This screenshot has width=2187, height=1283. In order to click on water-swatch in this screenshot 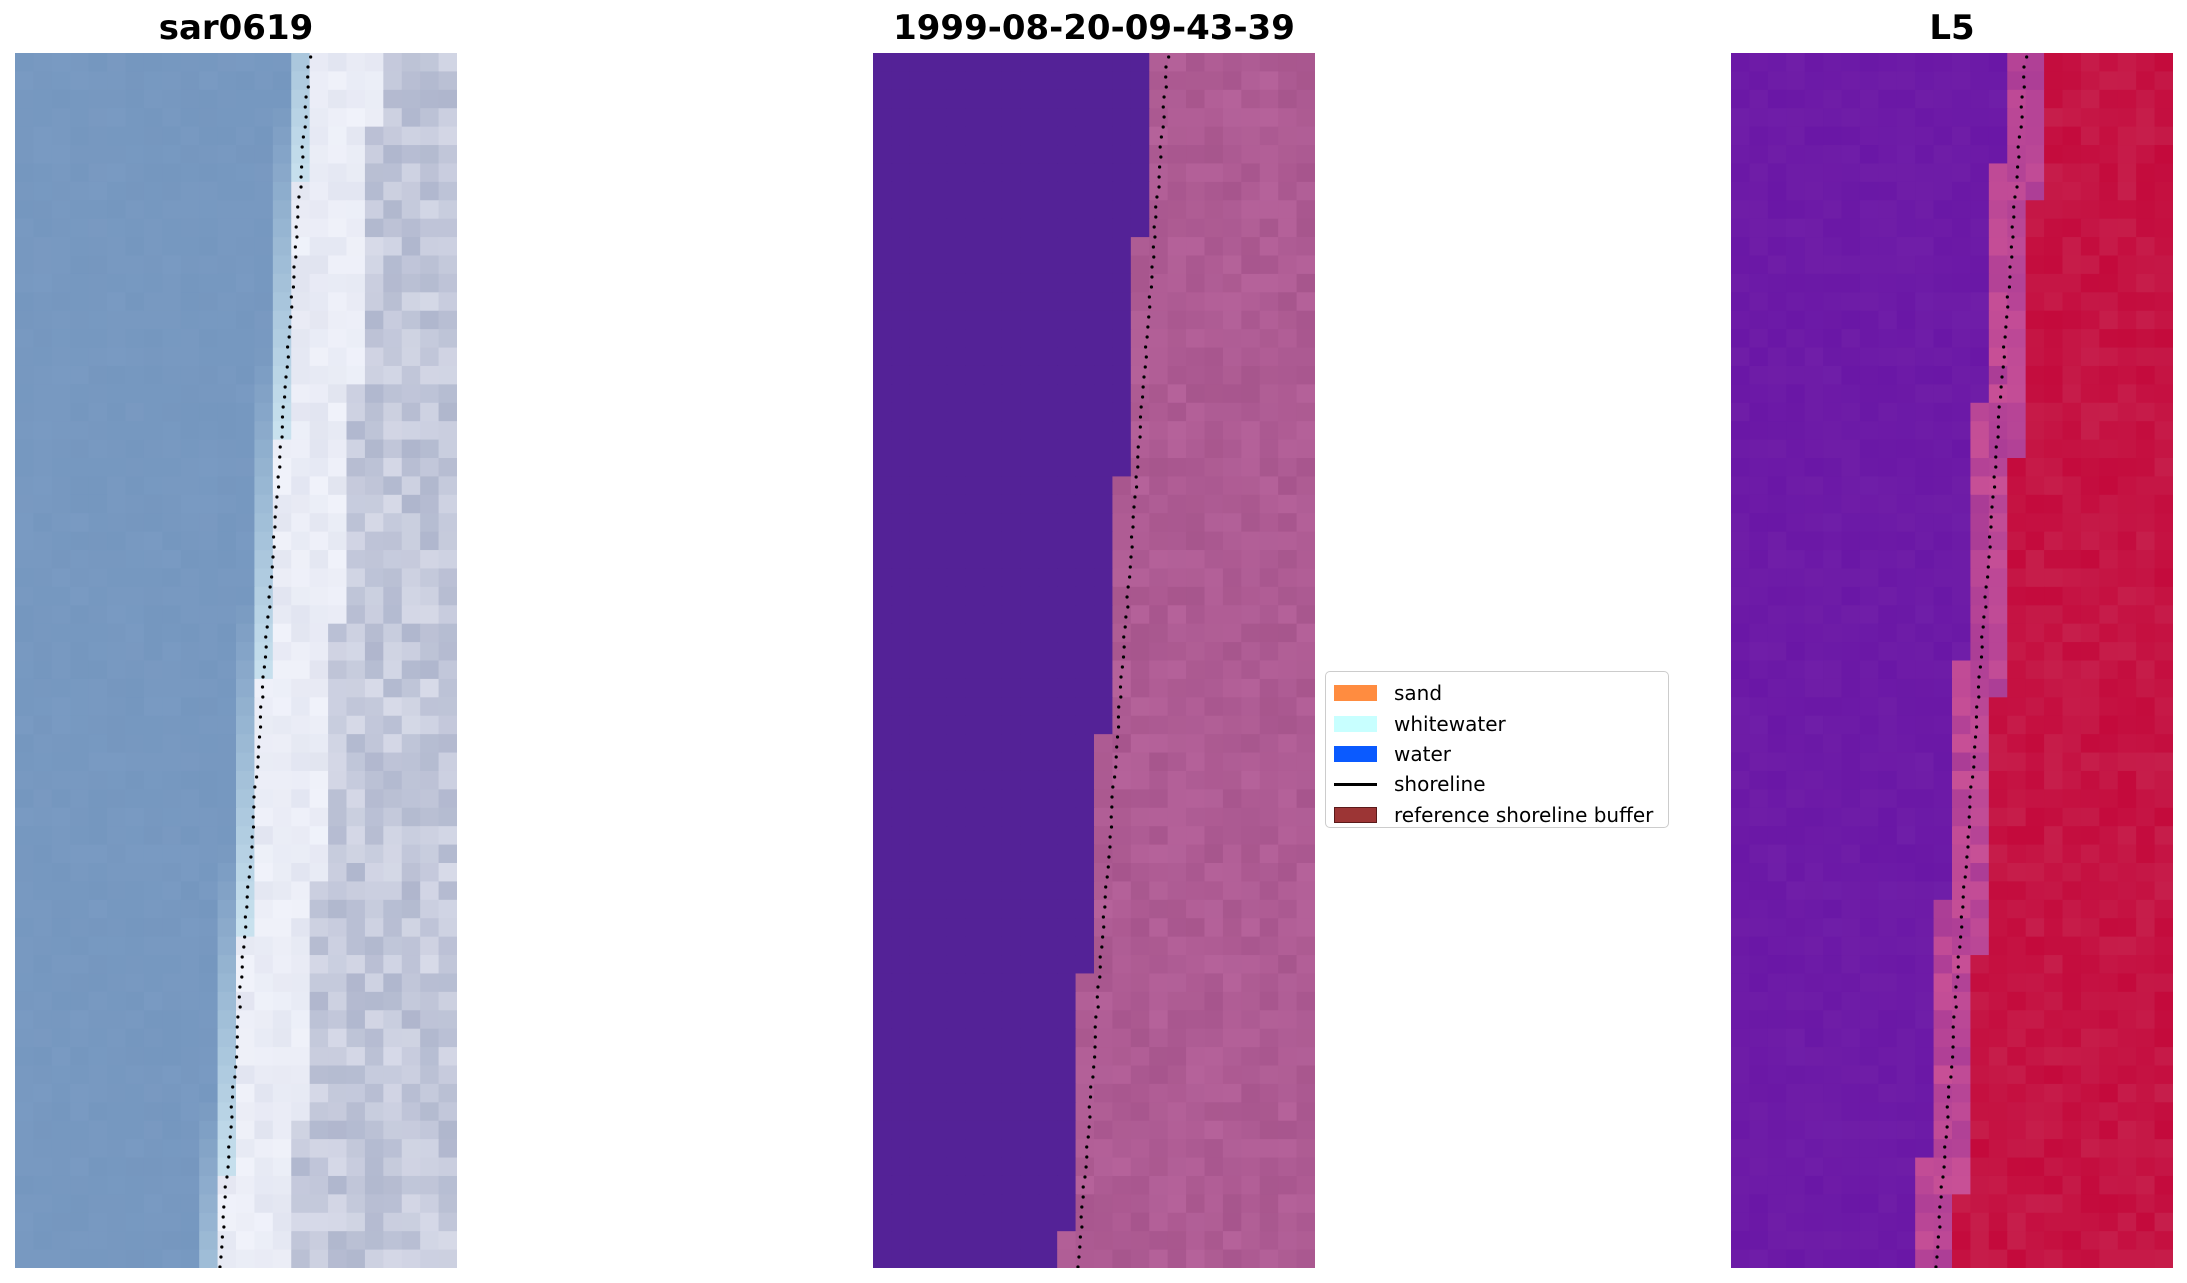, I will do `click(1355, 753)`.